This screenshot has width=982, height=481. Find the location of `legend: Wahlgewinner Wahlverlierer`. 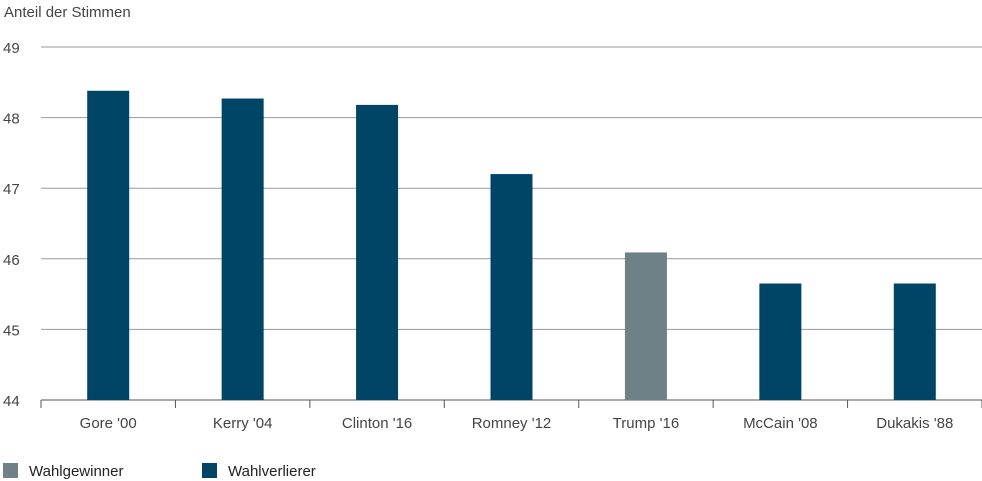

legend: Wahlgewinner Wahlverlierer is located at coordinates (159, 471).